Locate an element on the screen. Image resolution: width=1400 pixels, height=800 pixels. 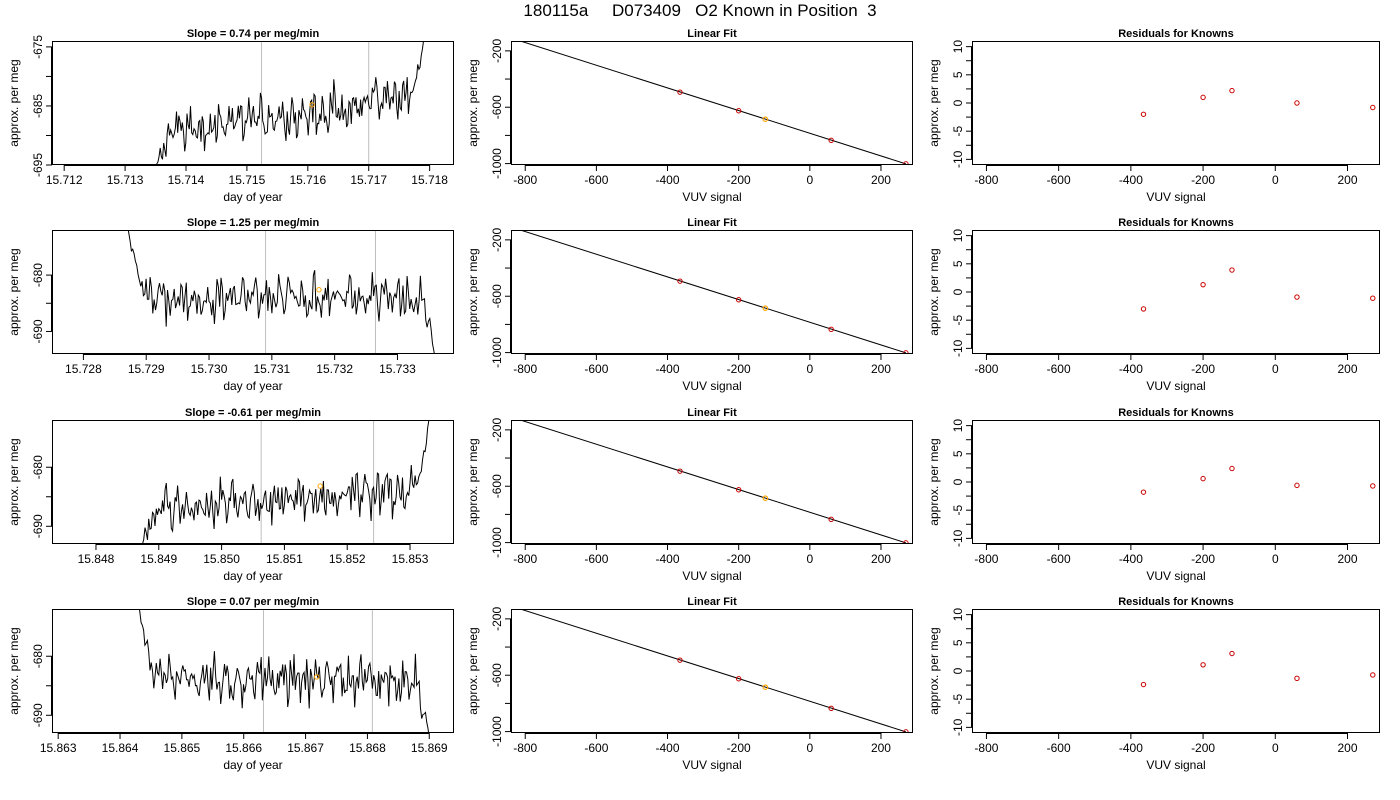
panel-title: Slope = 0.74 per meg/min is located at coordinates (253, 34).